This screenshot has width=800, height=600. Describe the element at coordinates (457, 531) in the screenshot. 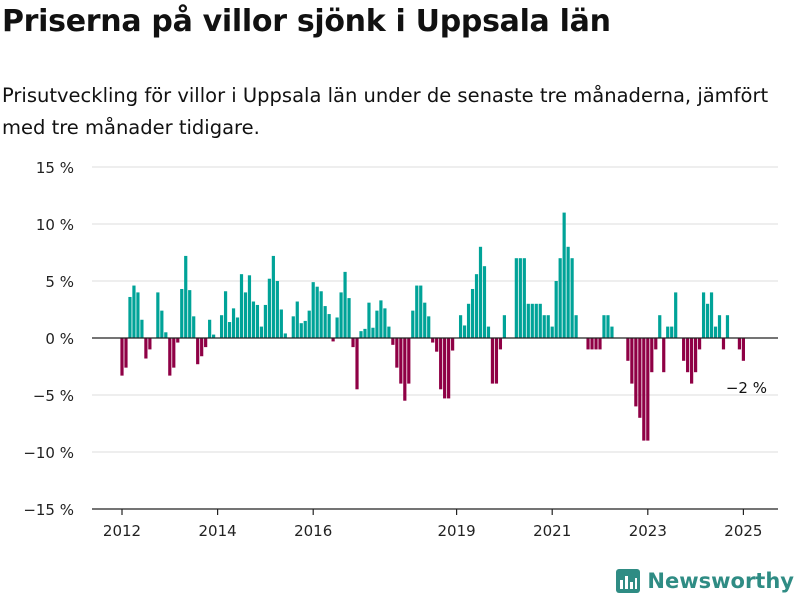

I see `x-tick-label: 2019` at that location.